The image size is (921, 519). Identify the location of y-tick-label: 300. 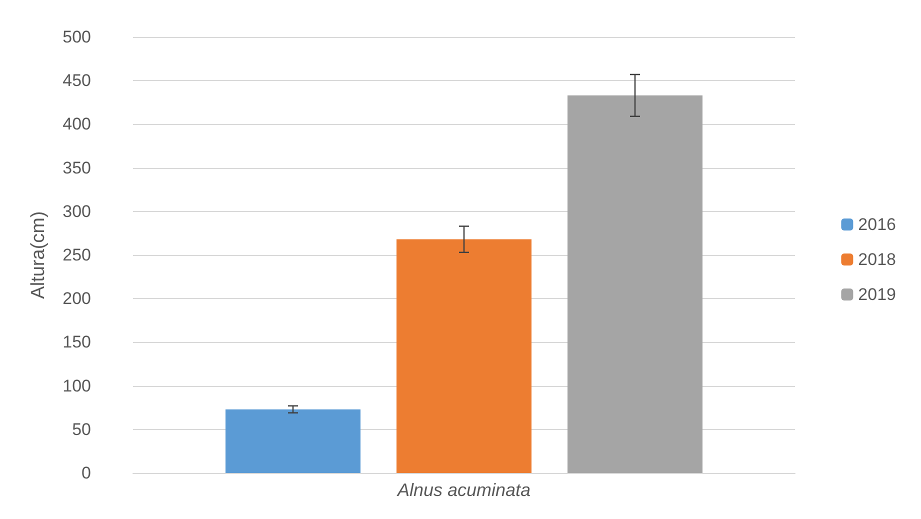
(76, 211).